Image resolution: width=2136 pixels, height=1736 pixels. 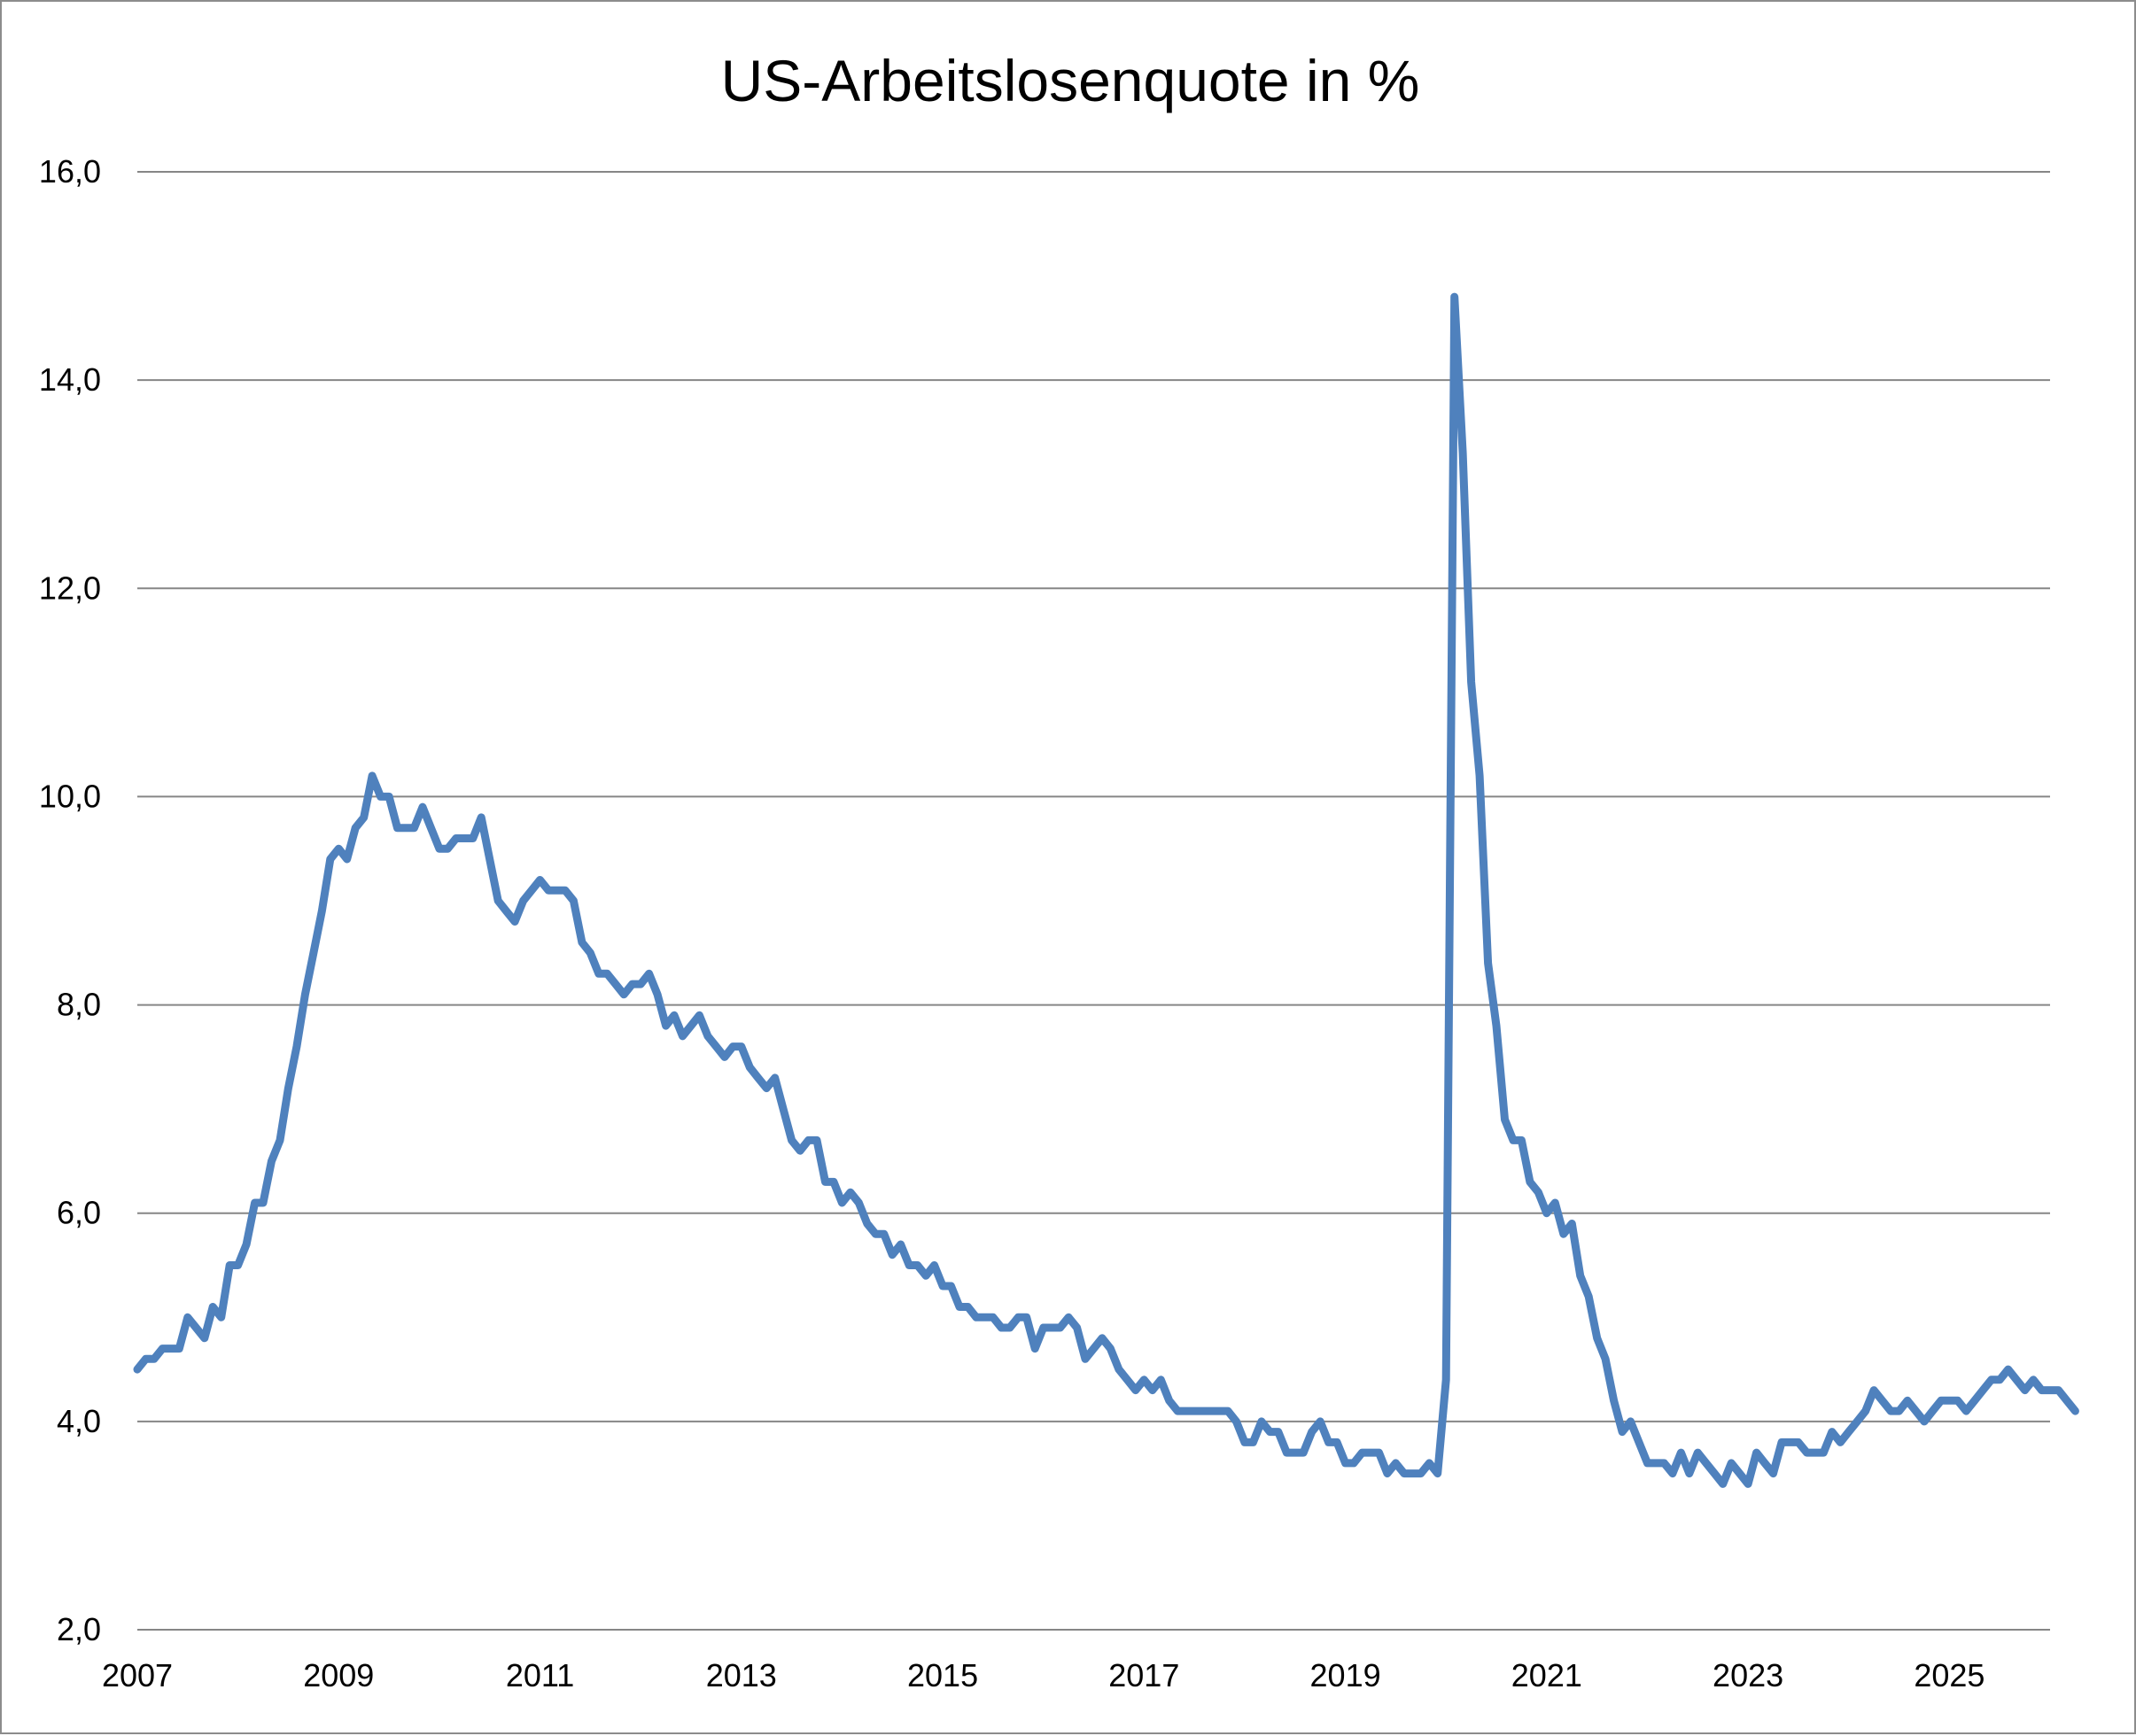 What do you see at coordinates (540, 1675) in the screenshot?
I see `x-tick-label: 2011` at bounding box center [540, 1675].